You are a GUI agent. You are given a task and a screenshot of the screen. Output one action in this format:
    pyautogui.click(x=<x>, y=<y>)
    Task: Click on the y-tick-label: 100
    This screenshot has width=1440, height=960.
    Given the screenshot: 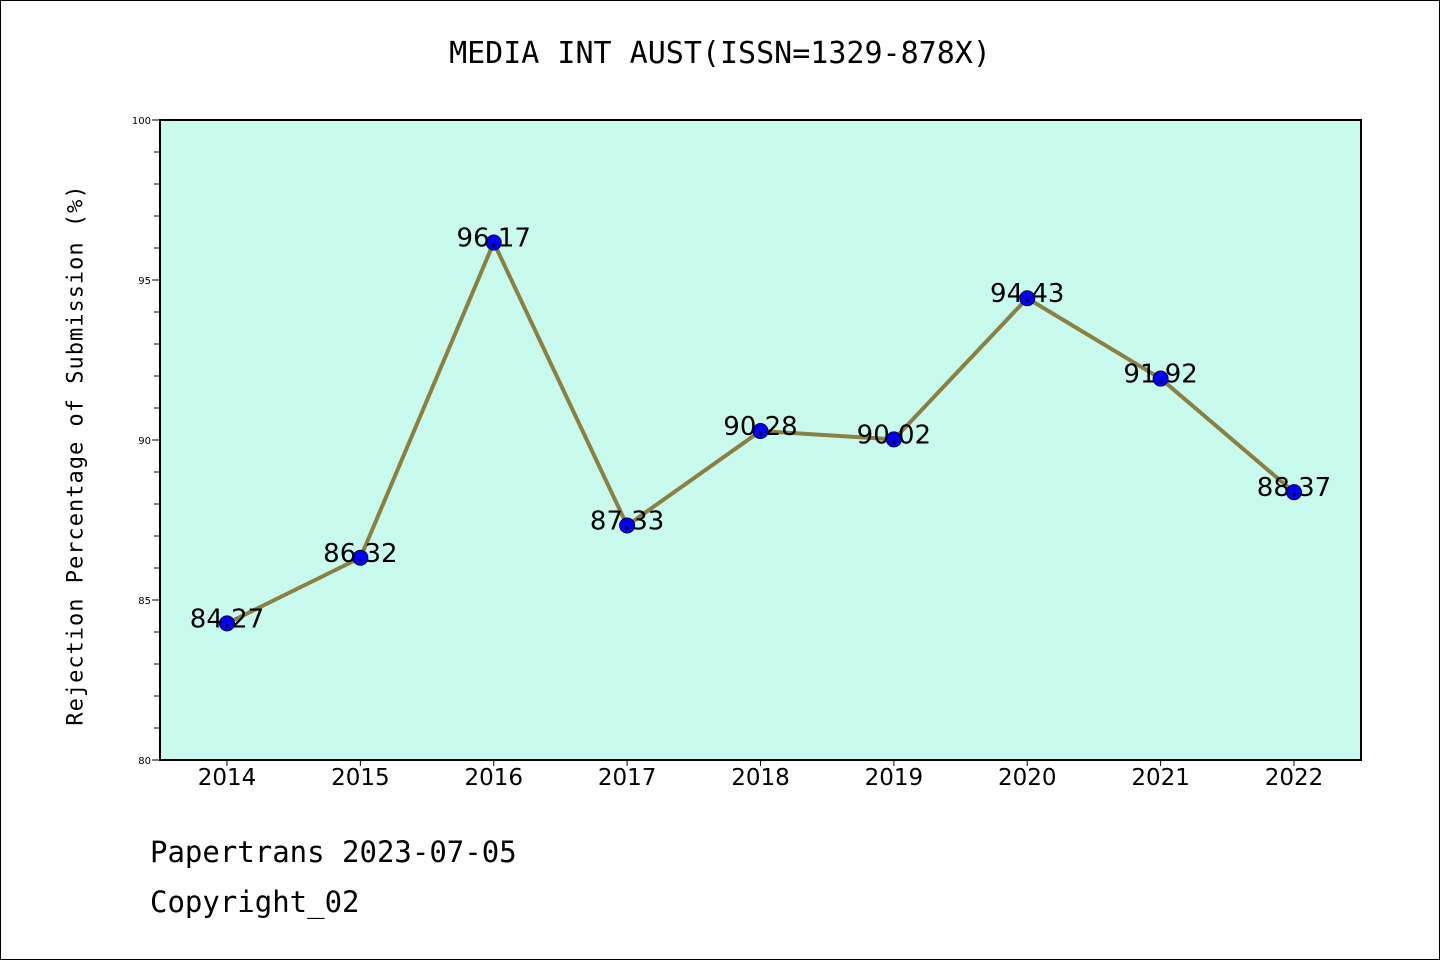 What is the action you would take?
    pyautogui.click(x=141, y=121)
    